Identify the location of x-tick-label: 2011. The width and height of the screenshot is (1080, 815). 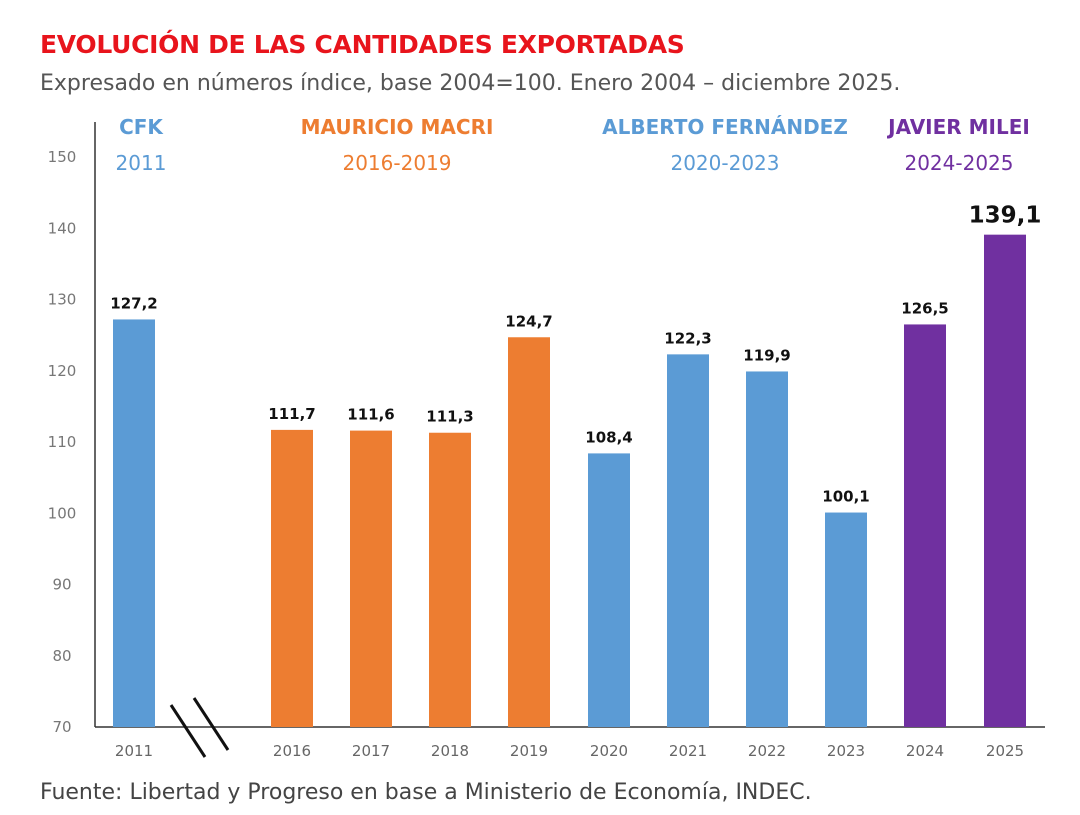
(134, 751).